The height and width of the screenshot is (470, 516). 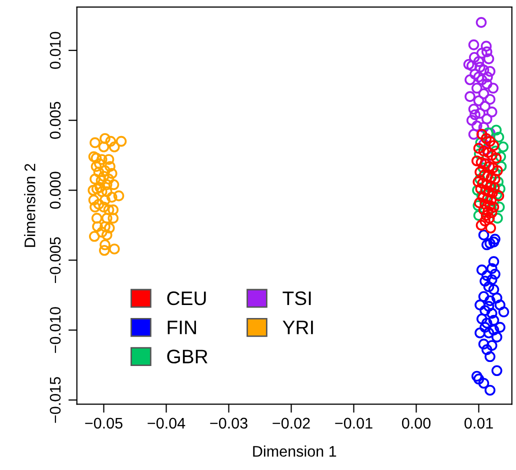 I want to click on y-tick-label: −0.010, so click(x=55, y=330).